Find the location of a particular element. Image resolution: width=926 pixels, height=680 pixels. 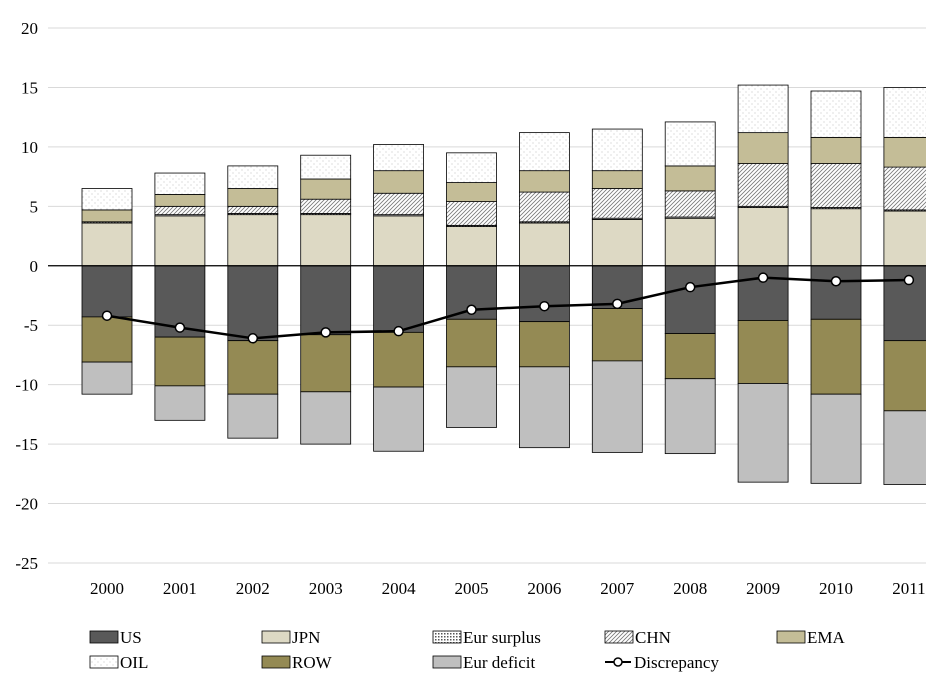

legend-label: US is located at coordinates (131, 637).